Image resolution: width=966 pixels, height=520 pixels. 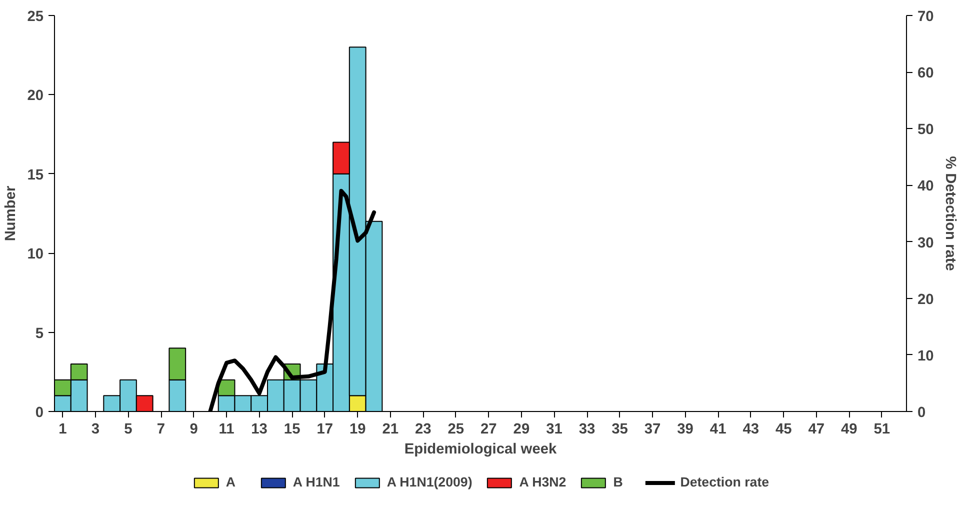 I want to click on y2-tick-label: 70, so click(x=926, y=17).